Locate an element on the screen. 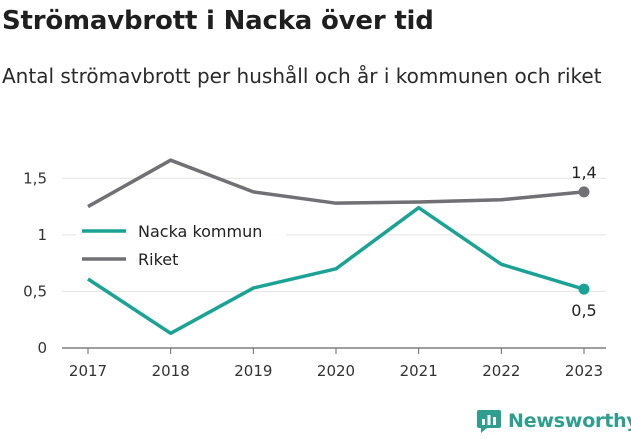 The width and height of the screenshot is (631, 439). y-tick-label: 1 is located at coordinates (42, 235).